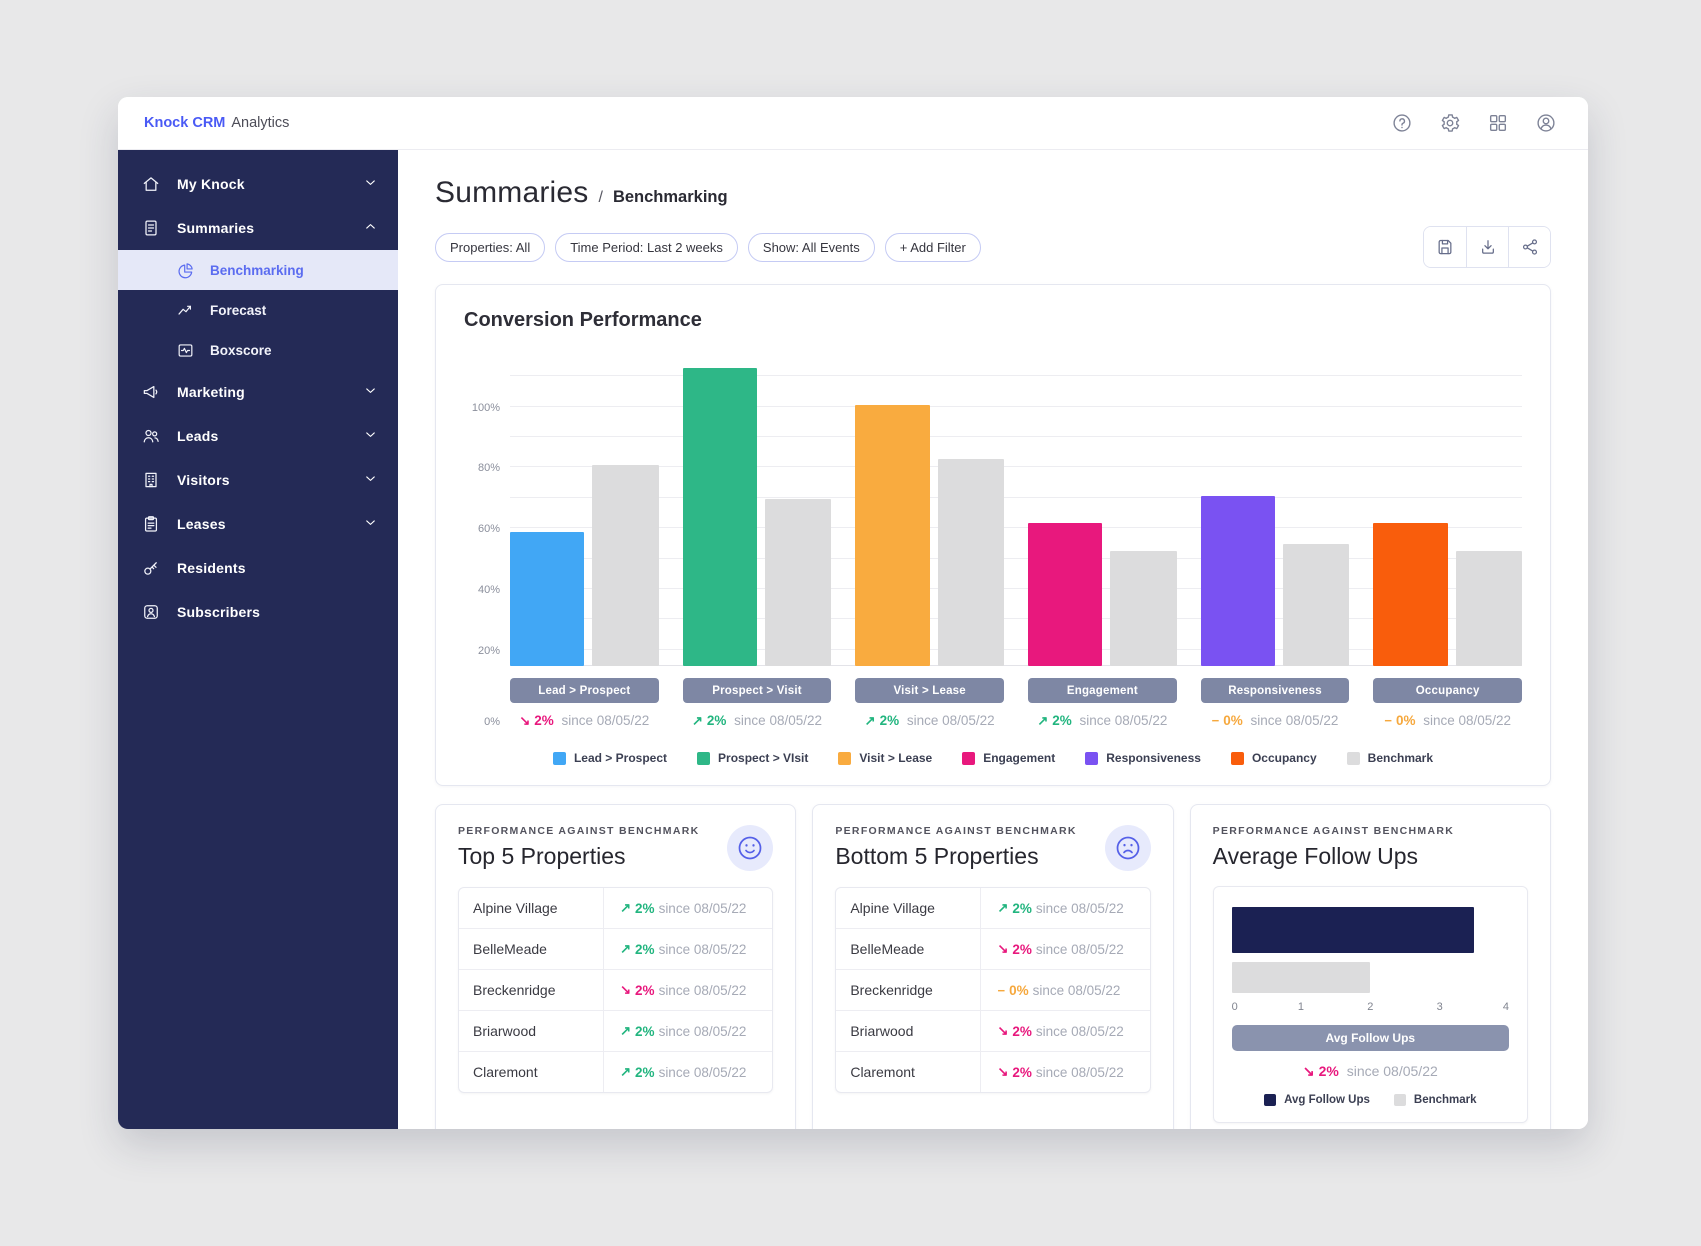 Image resolution: width=1701 pixels, height=1246 pixels. Describe the element at coordinates (1370, 1038) in the screenshot. I see `category-pill: Avg Follow Ups` at that location.